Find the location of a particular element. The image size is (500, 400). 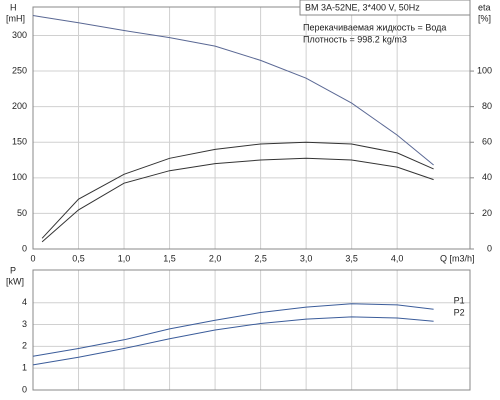

y-tick-label: 4 is located at coordinates (24, 302).